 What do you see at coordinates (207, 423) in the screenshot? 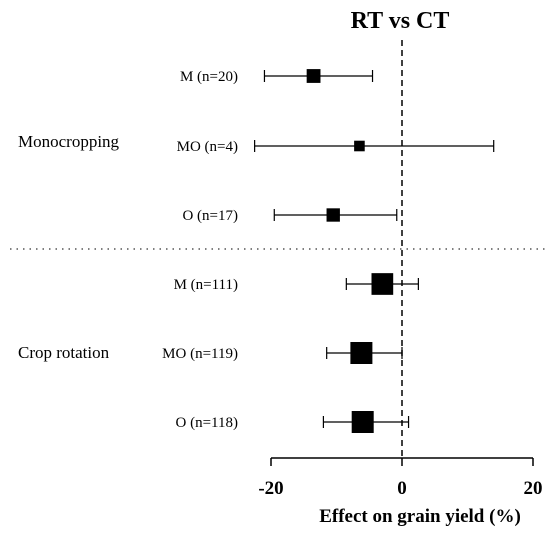
I see `row-label: O (n=118)` at bounding box center [207, 423].